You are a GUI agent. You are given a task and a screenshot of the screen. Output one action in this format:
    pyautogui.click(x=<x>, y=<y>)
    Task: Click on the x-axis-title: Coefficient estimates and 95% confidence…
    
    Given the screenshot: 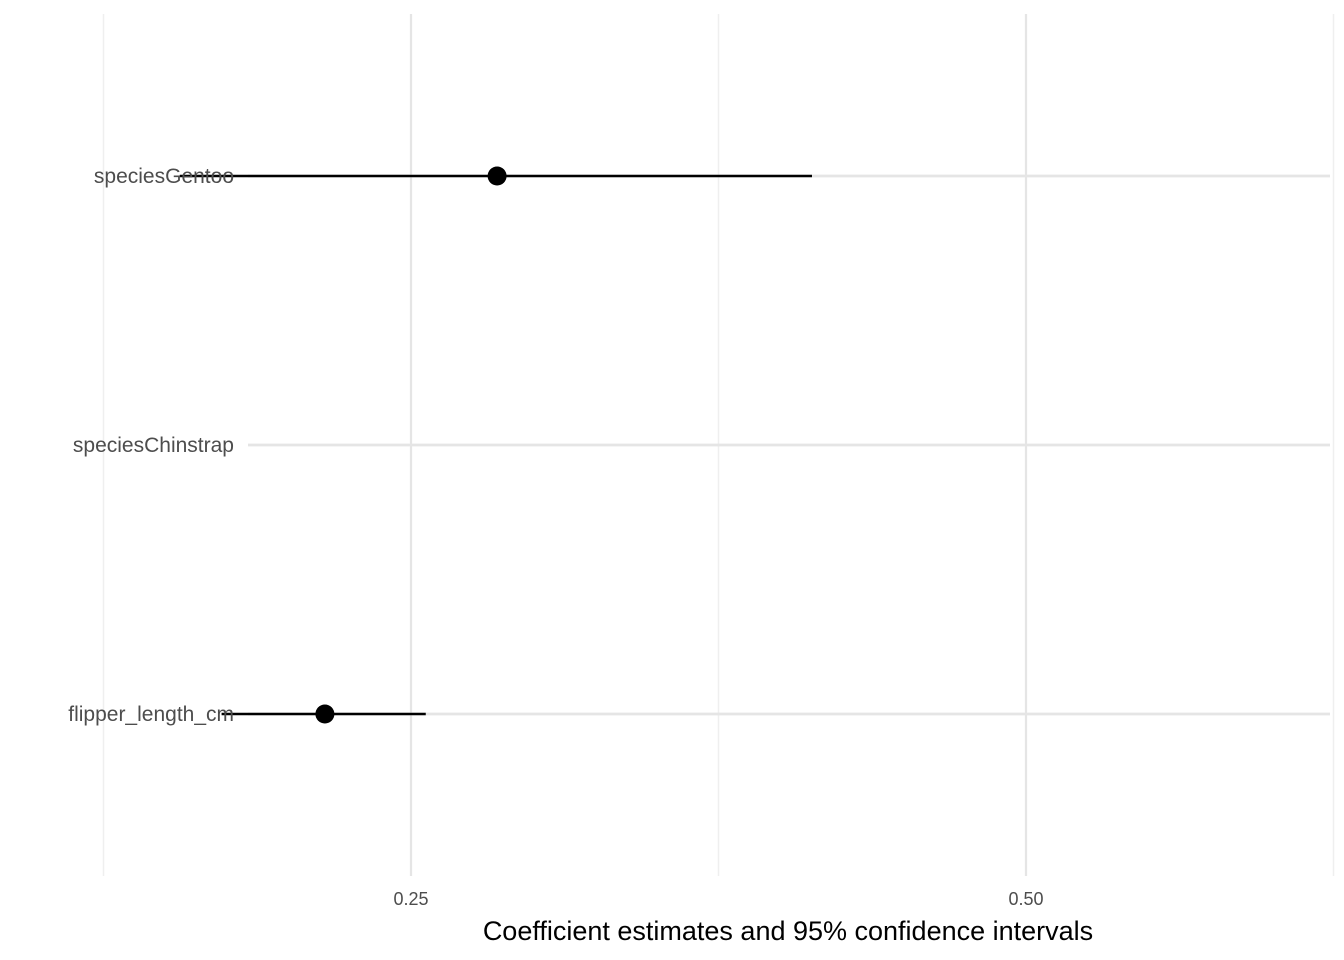 What is the action you would take?
    pyautogui.click(x=788, y=931)
    